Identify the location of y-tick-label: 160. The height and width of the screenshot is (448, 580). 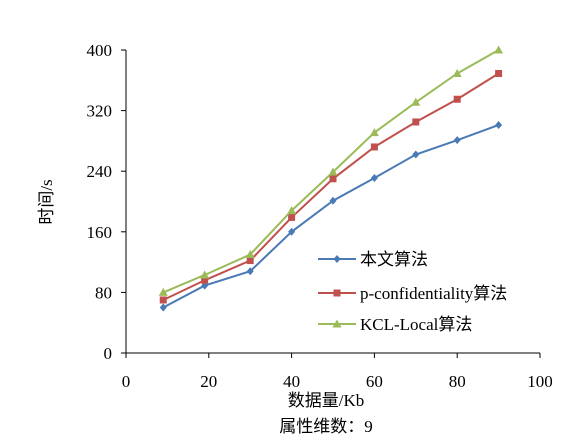
(100, 232).